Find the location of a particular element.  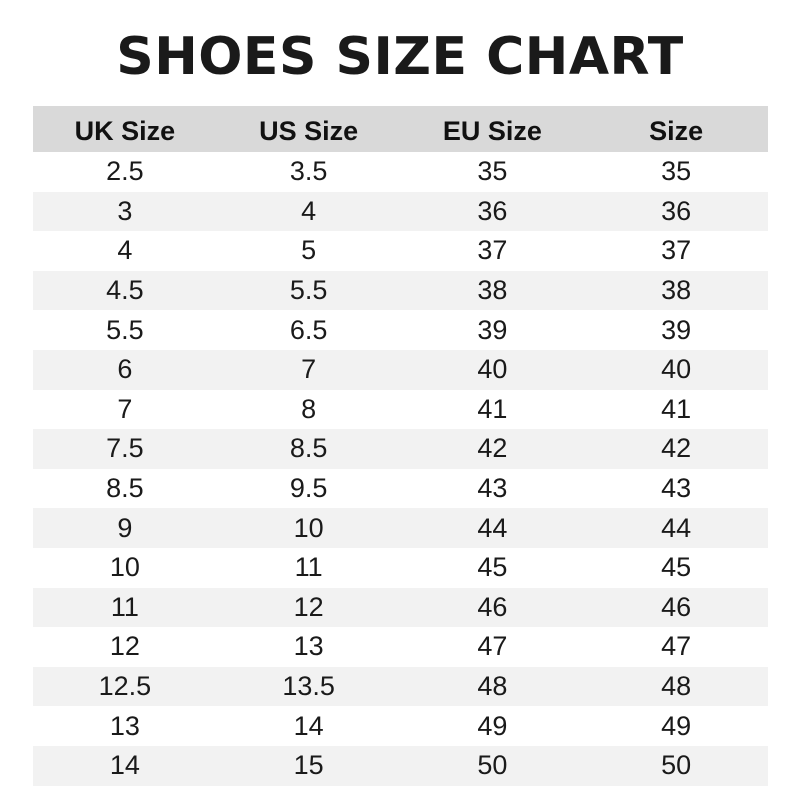

eu-size-cell: 41 is located at coordinates (492, 408).